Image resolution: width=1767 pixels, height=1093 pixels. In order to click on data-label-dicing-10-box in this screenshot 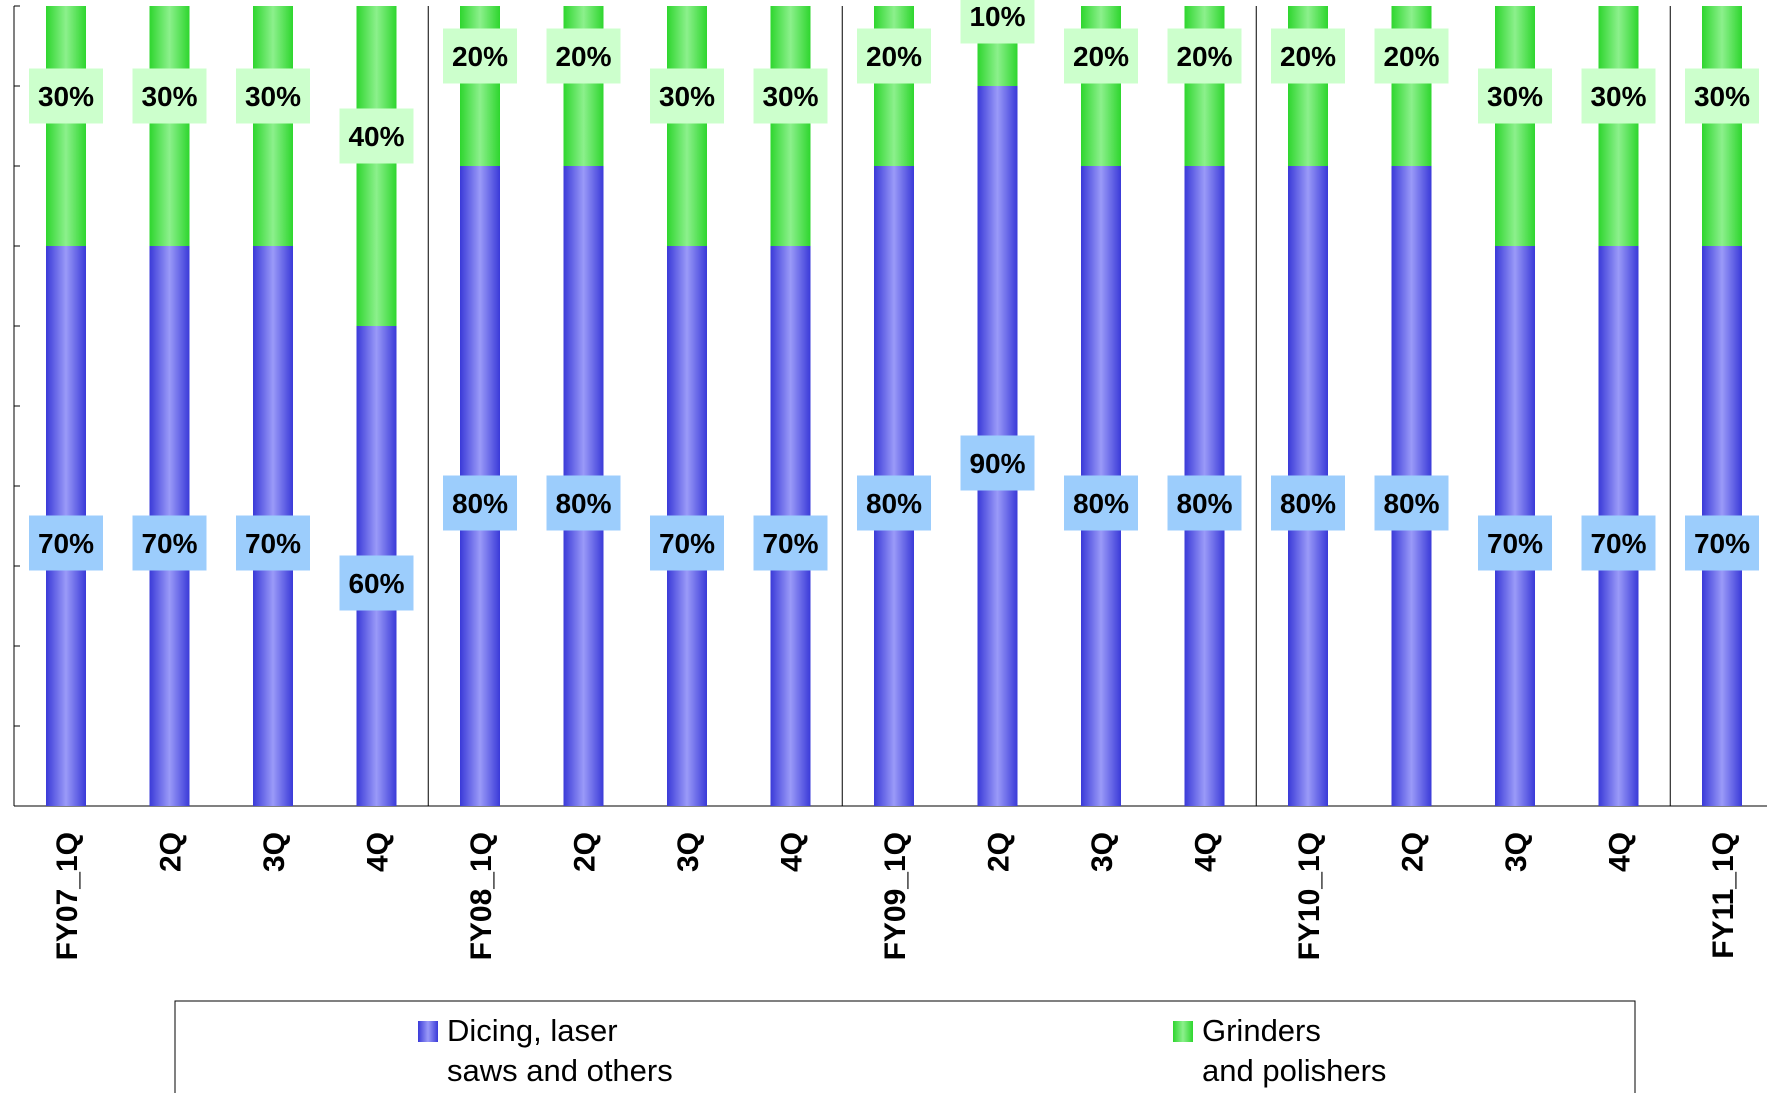, I will do `click(1101, 503)`.